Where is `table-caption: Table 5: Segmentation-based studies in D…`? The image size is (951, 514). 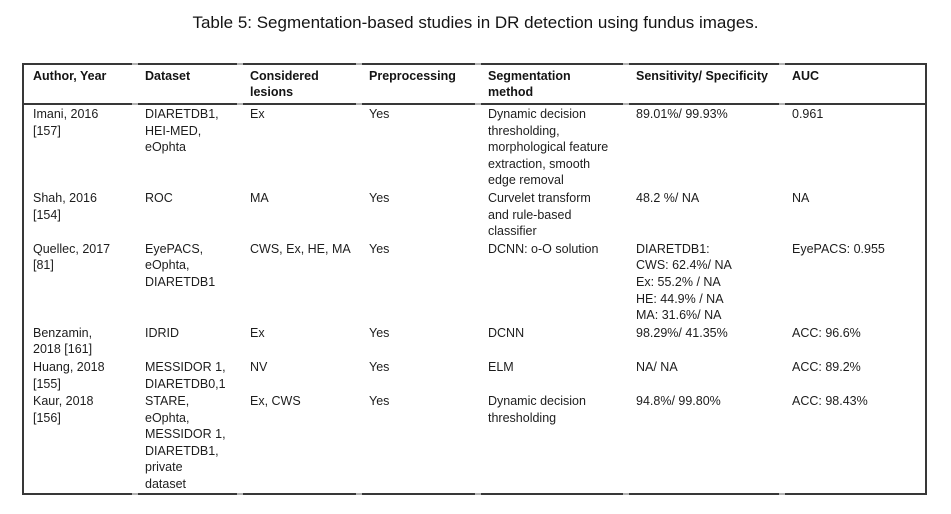 table-caption: Table 5: Segmentation-based studies in D… is located at coordinates (475, 22).